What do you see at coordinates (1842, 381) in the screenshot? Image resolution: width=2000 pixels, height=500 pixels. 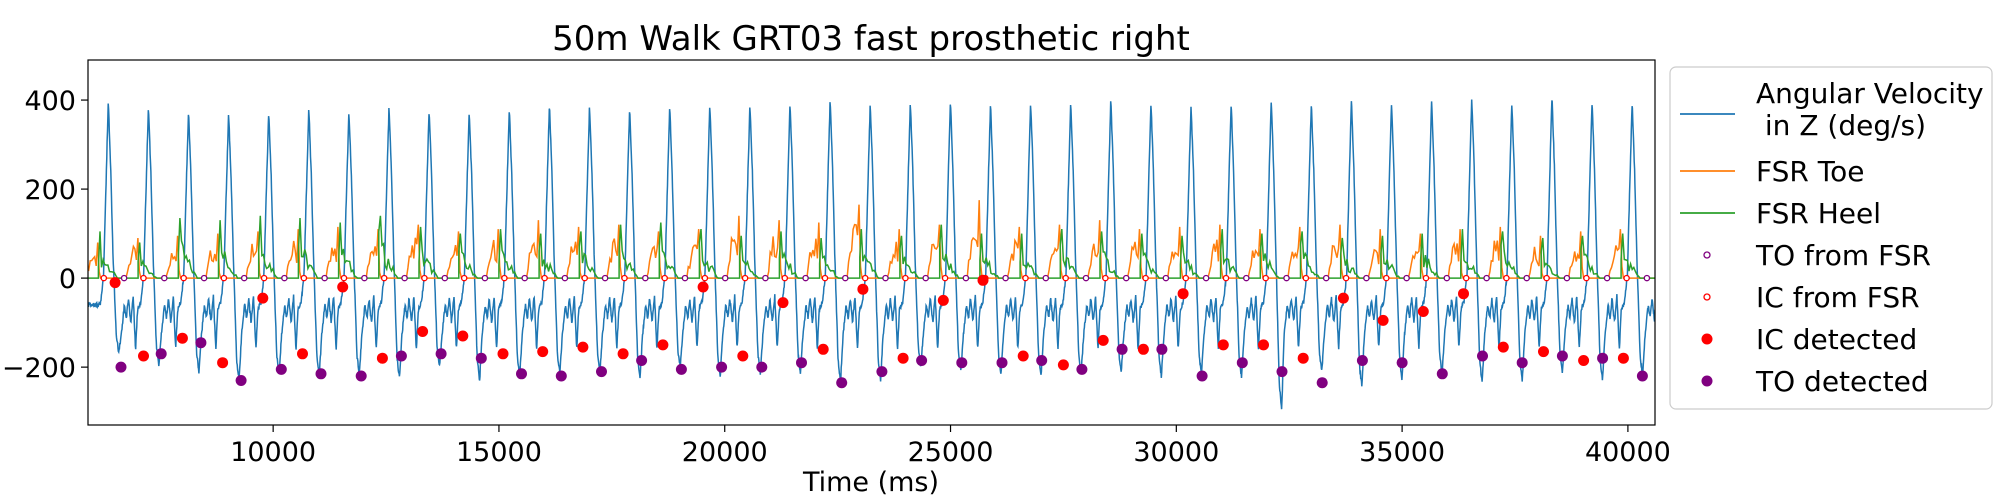 I see `legend-label-to-detected: TO detected` at bounding box center [1842, 381].